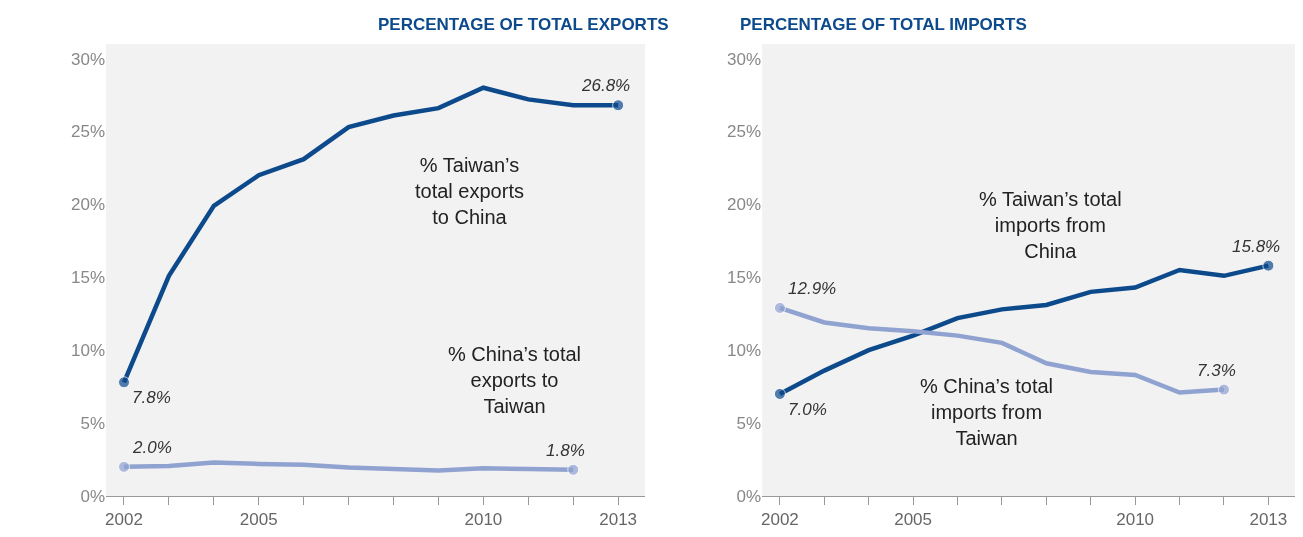 This screenshot has width=1303, height=537. I want to click on chart-title: PERCENTAGE OF TOTAL IMPORTS, so click(883, 24).